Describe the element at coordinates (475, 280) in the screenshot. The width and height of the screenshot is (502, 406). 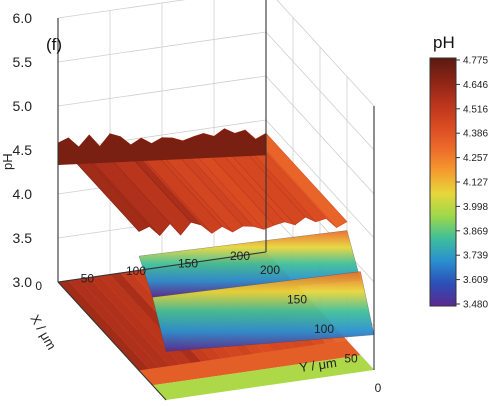
I see `colorbar-tick-label: 3.609` at that location.